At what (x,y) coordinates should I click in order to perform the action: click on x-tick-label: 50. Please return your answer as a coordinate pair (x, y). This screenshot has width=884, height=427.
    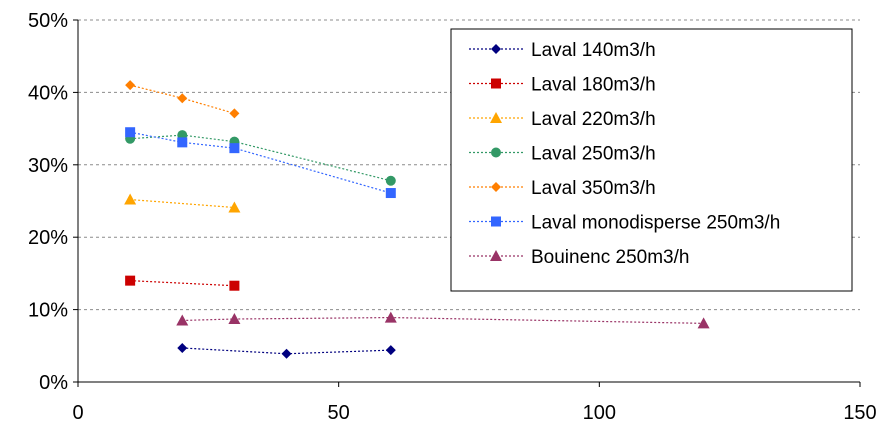
    Looking at the image, I should click on (339, 413).